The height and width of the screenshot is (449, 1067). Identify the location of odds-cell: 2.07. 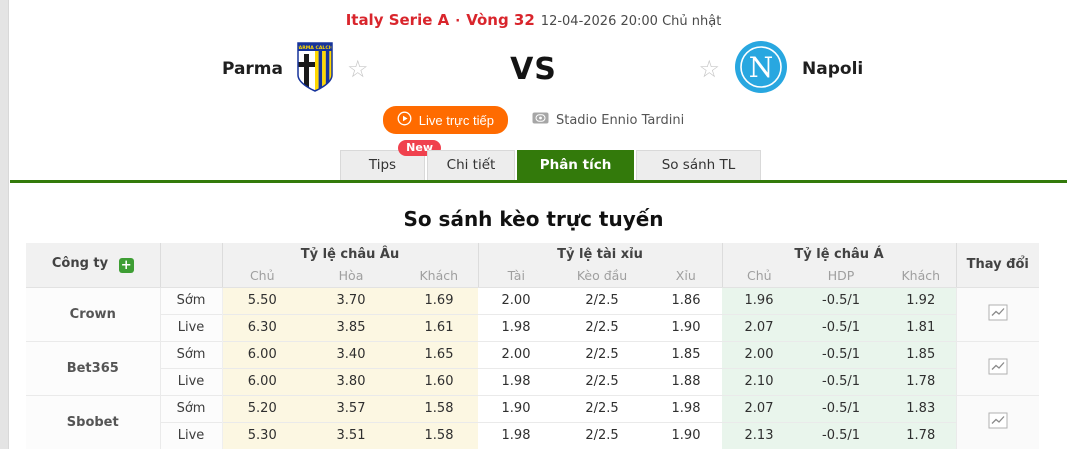
(759, 327).